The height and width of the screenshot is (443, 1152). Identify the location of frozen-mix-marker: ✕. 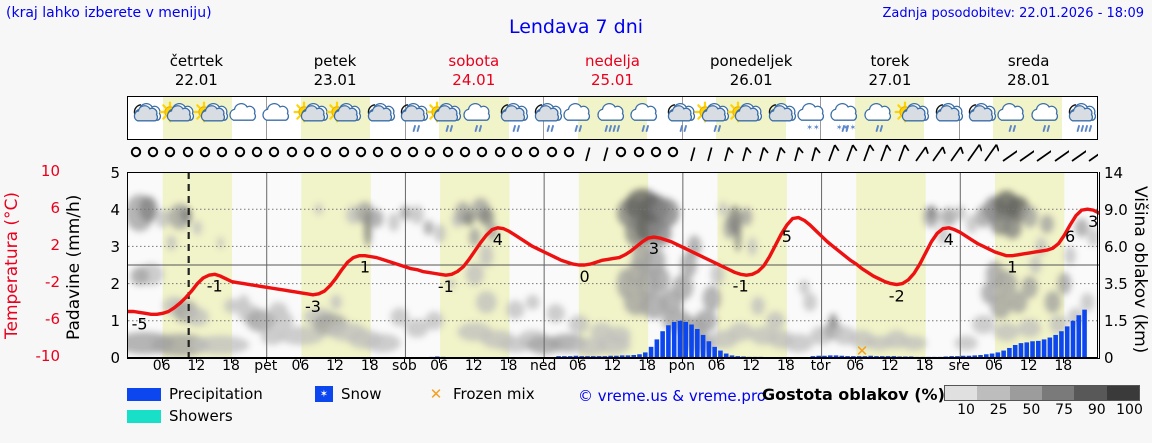
(862, 350).